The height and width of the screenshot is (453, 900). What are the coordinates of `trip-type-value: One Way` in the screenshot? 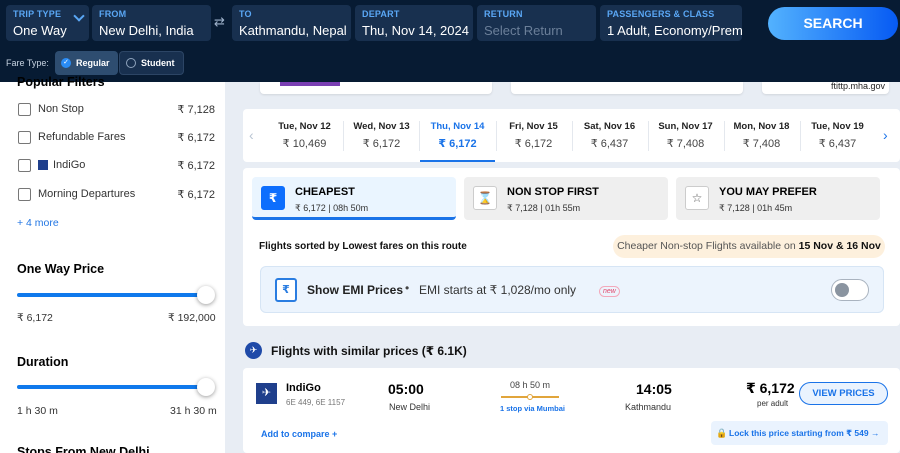 It's located at (40, 30).